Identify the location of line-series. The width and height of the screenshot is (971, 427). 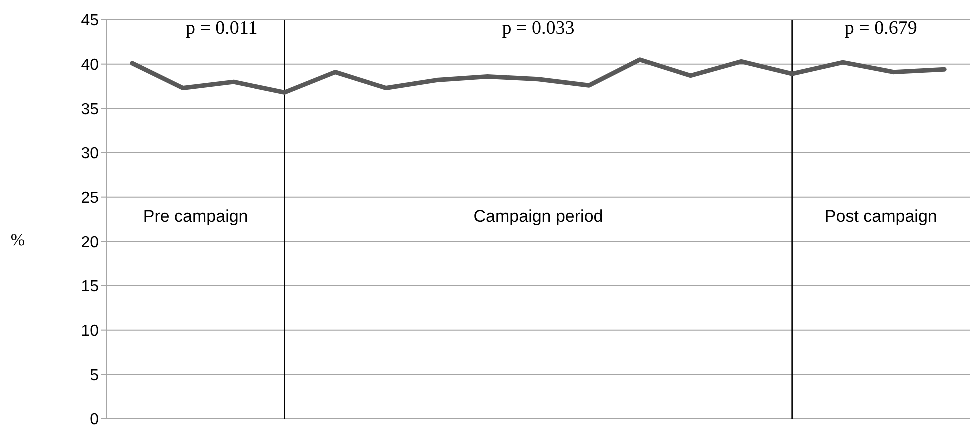
(538, 76).